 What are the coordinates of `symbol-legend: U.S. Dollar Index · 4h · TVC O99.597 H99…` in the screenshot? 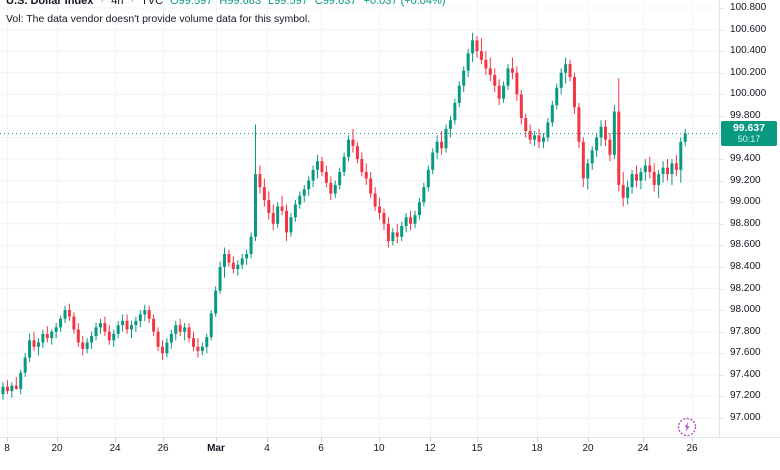 It's located at (227, 4).